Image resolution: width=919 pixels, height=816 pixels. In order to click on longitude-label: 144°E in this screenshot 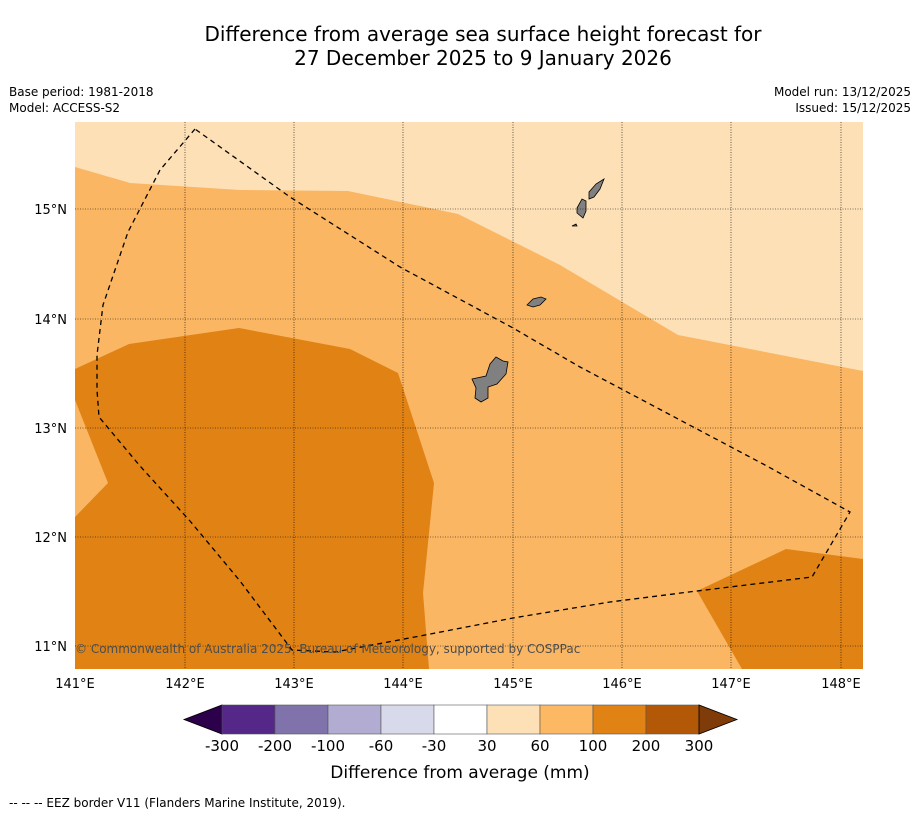, I will do `click(403, 684)`.